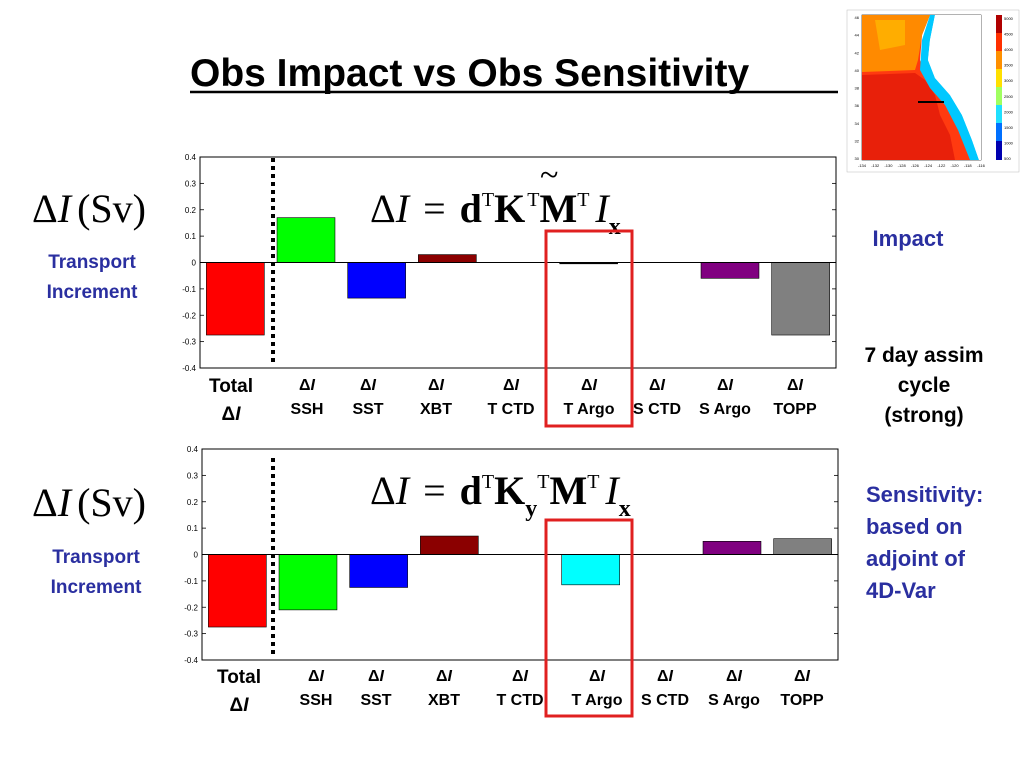  I want to click on colorbar-tick: 5000, so click(1009, 18).